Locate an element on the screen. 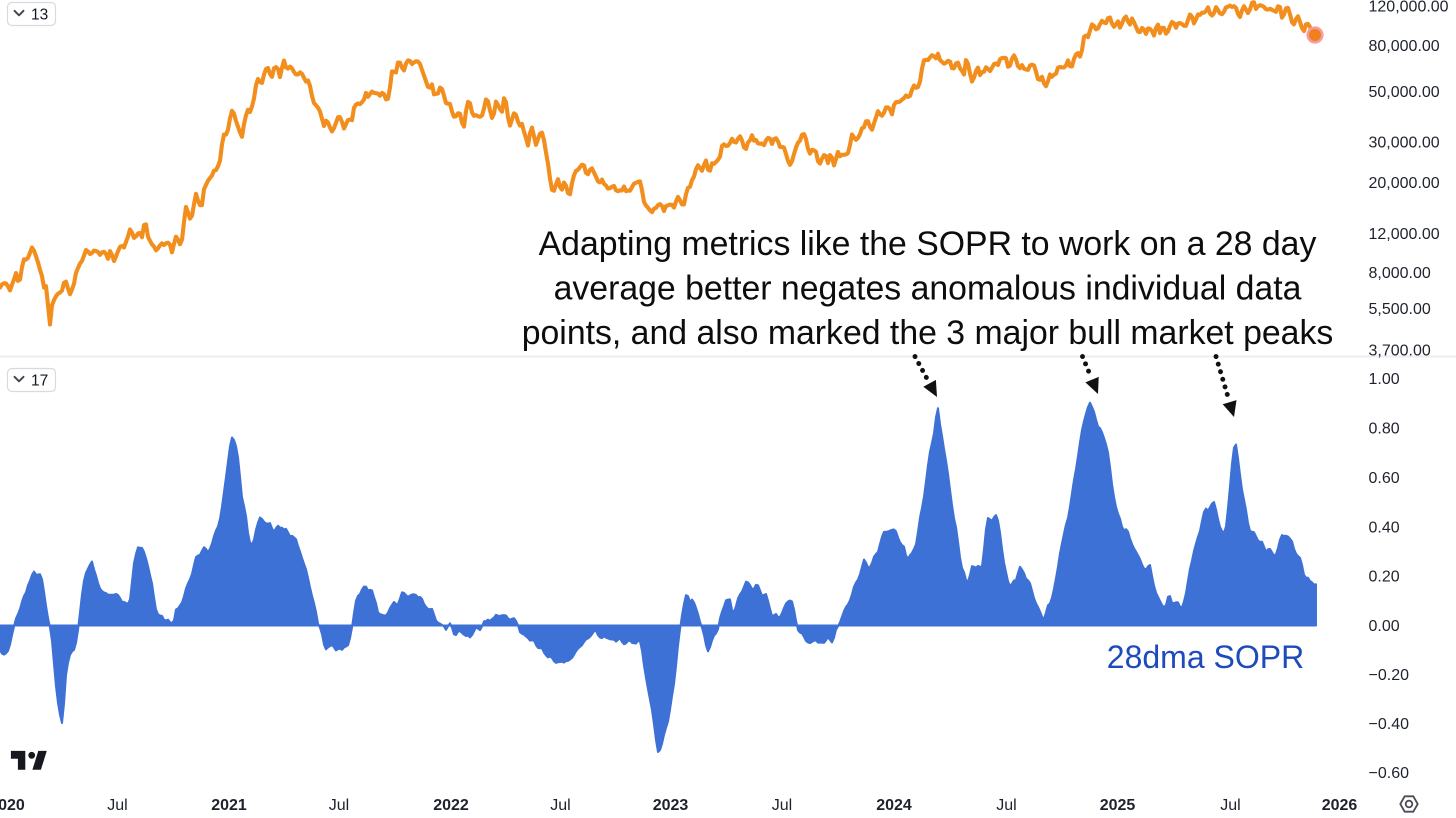  svg-text: 2025 is located at coordinates (1118, 805).